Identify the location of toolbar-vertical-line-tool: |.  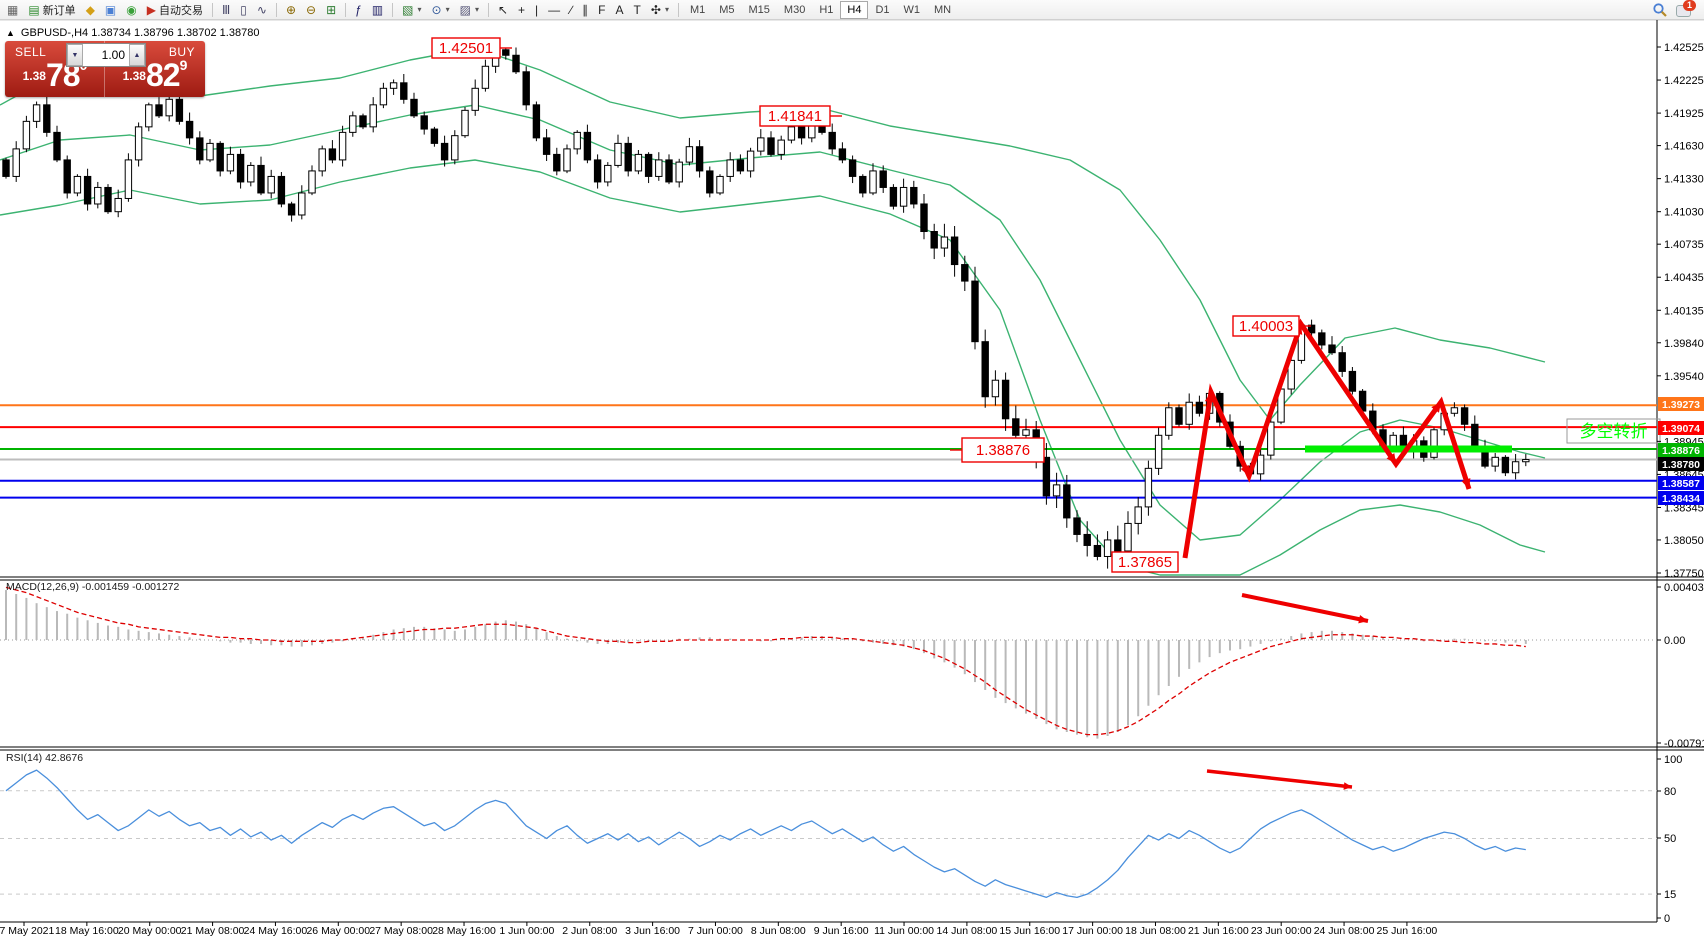
(536, 9).